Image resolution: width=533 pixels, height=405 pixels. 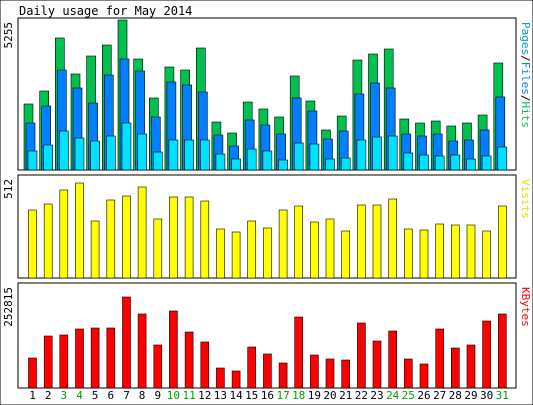 What do you see at coordinates (486, 395) in the screenshot?
I see `x-tick-label-30: 30` at bounding box center [486, 395].